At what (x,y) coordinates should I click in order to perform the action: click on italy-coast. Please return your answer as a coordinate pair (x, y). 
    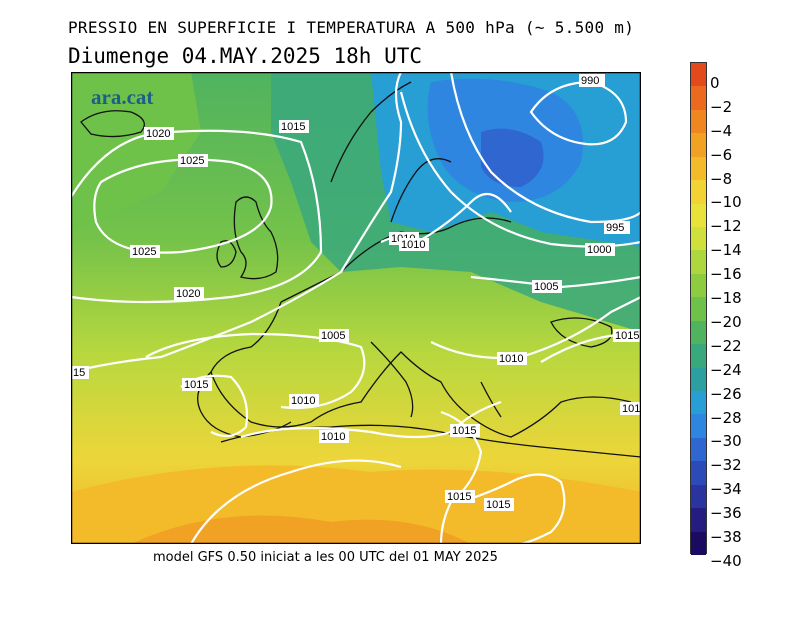
    Looking at the image, I should click on (392, 379).